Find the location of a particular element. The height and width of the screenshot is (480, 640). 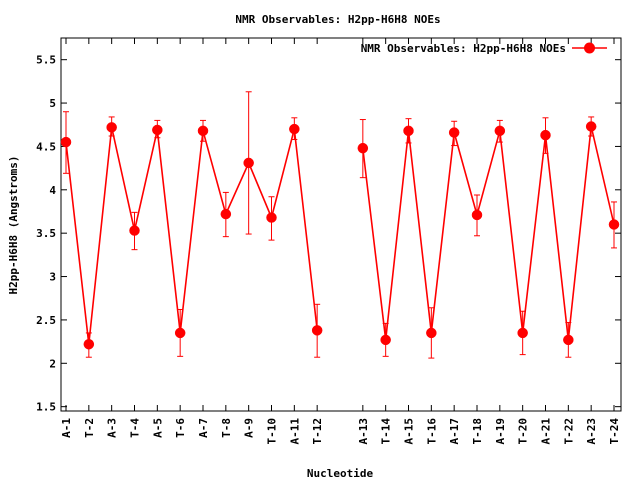

x-tick-label: A-3 is located at coordinates (112, 428).